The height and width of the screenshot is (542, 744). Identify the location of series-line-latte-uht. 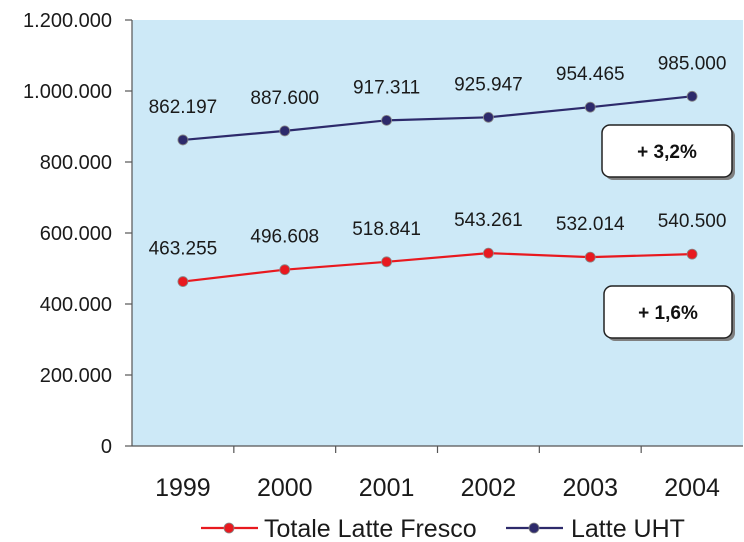
(437, 118).